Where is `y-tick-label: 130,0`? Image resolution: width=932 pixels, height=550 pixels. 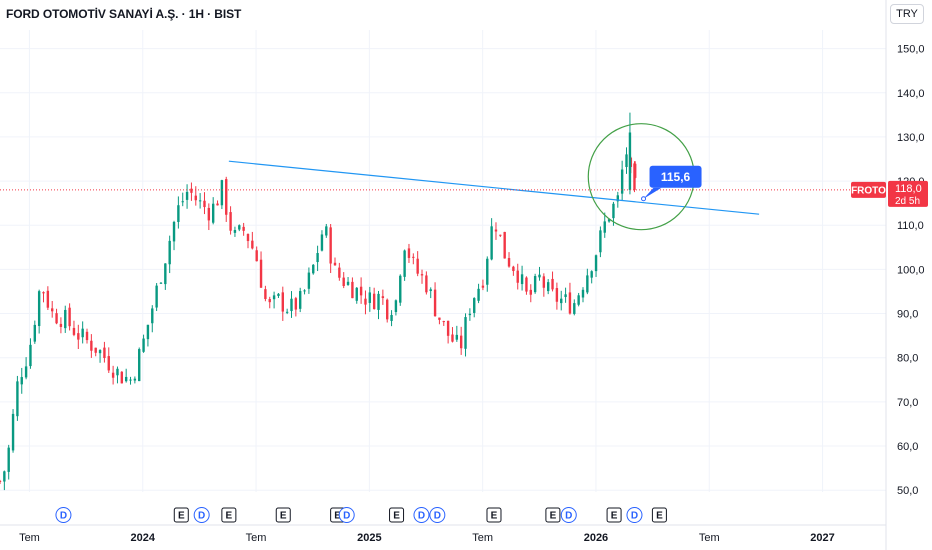 y-tick-label: 130,0 is located at coordinates (911, 138).